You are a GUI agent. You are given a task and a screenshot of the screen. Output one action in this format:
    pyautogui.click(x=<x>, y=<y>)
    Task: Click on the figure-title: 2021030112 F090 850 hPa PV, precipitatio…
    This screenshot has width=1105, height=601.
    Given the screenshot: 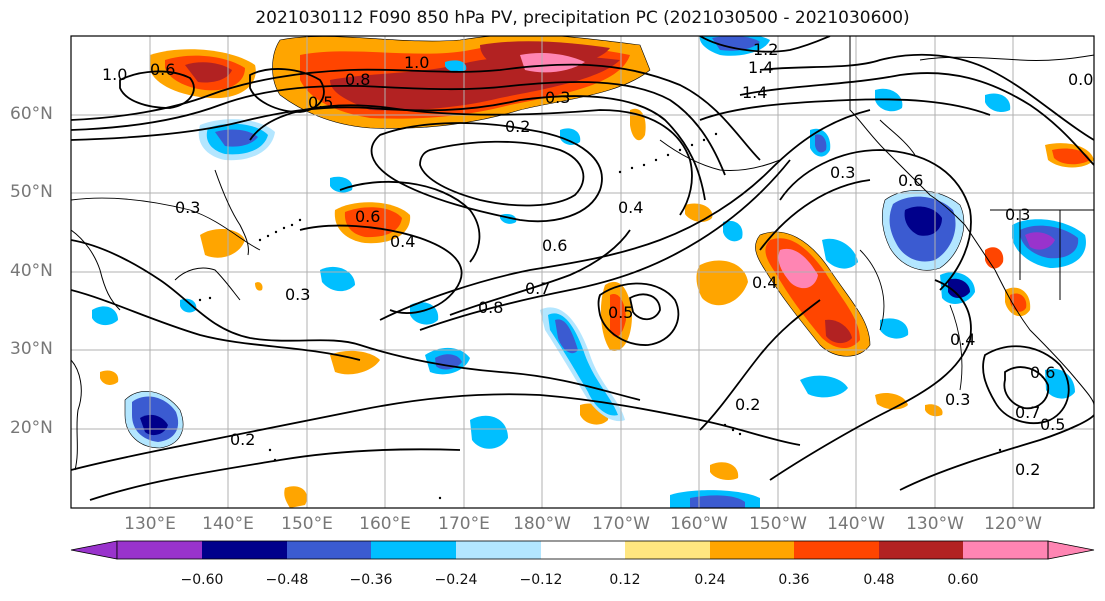 What is the action you would take?
    pyautogui.click(x=582, y=18)
    